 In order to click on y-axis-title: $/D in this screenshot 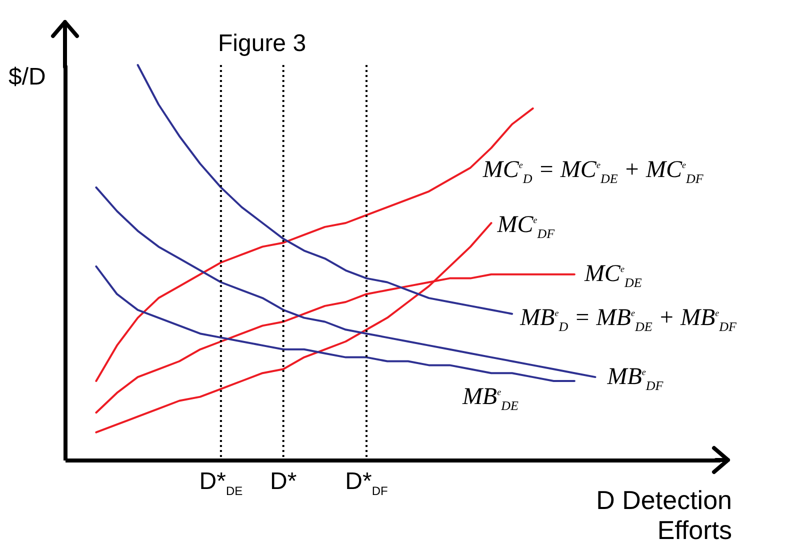, I will do `click(27, 77)`.